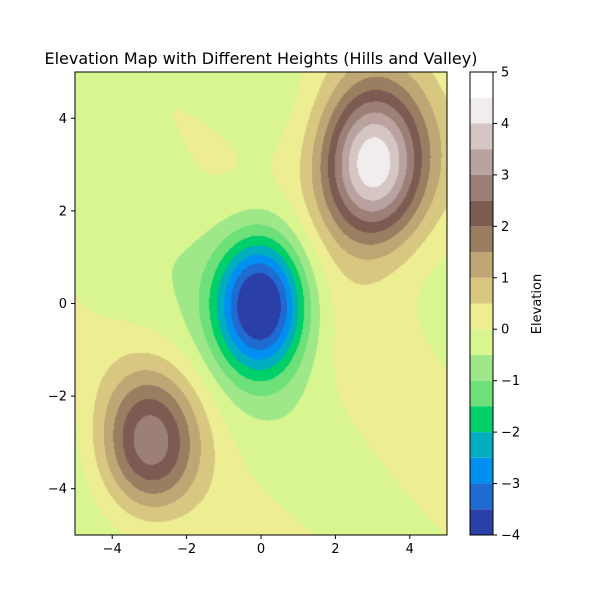  Describe the element at coordinates (410, 549) in the screenshot. I see `x-tick-label: 4` at that location.